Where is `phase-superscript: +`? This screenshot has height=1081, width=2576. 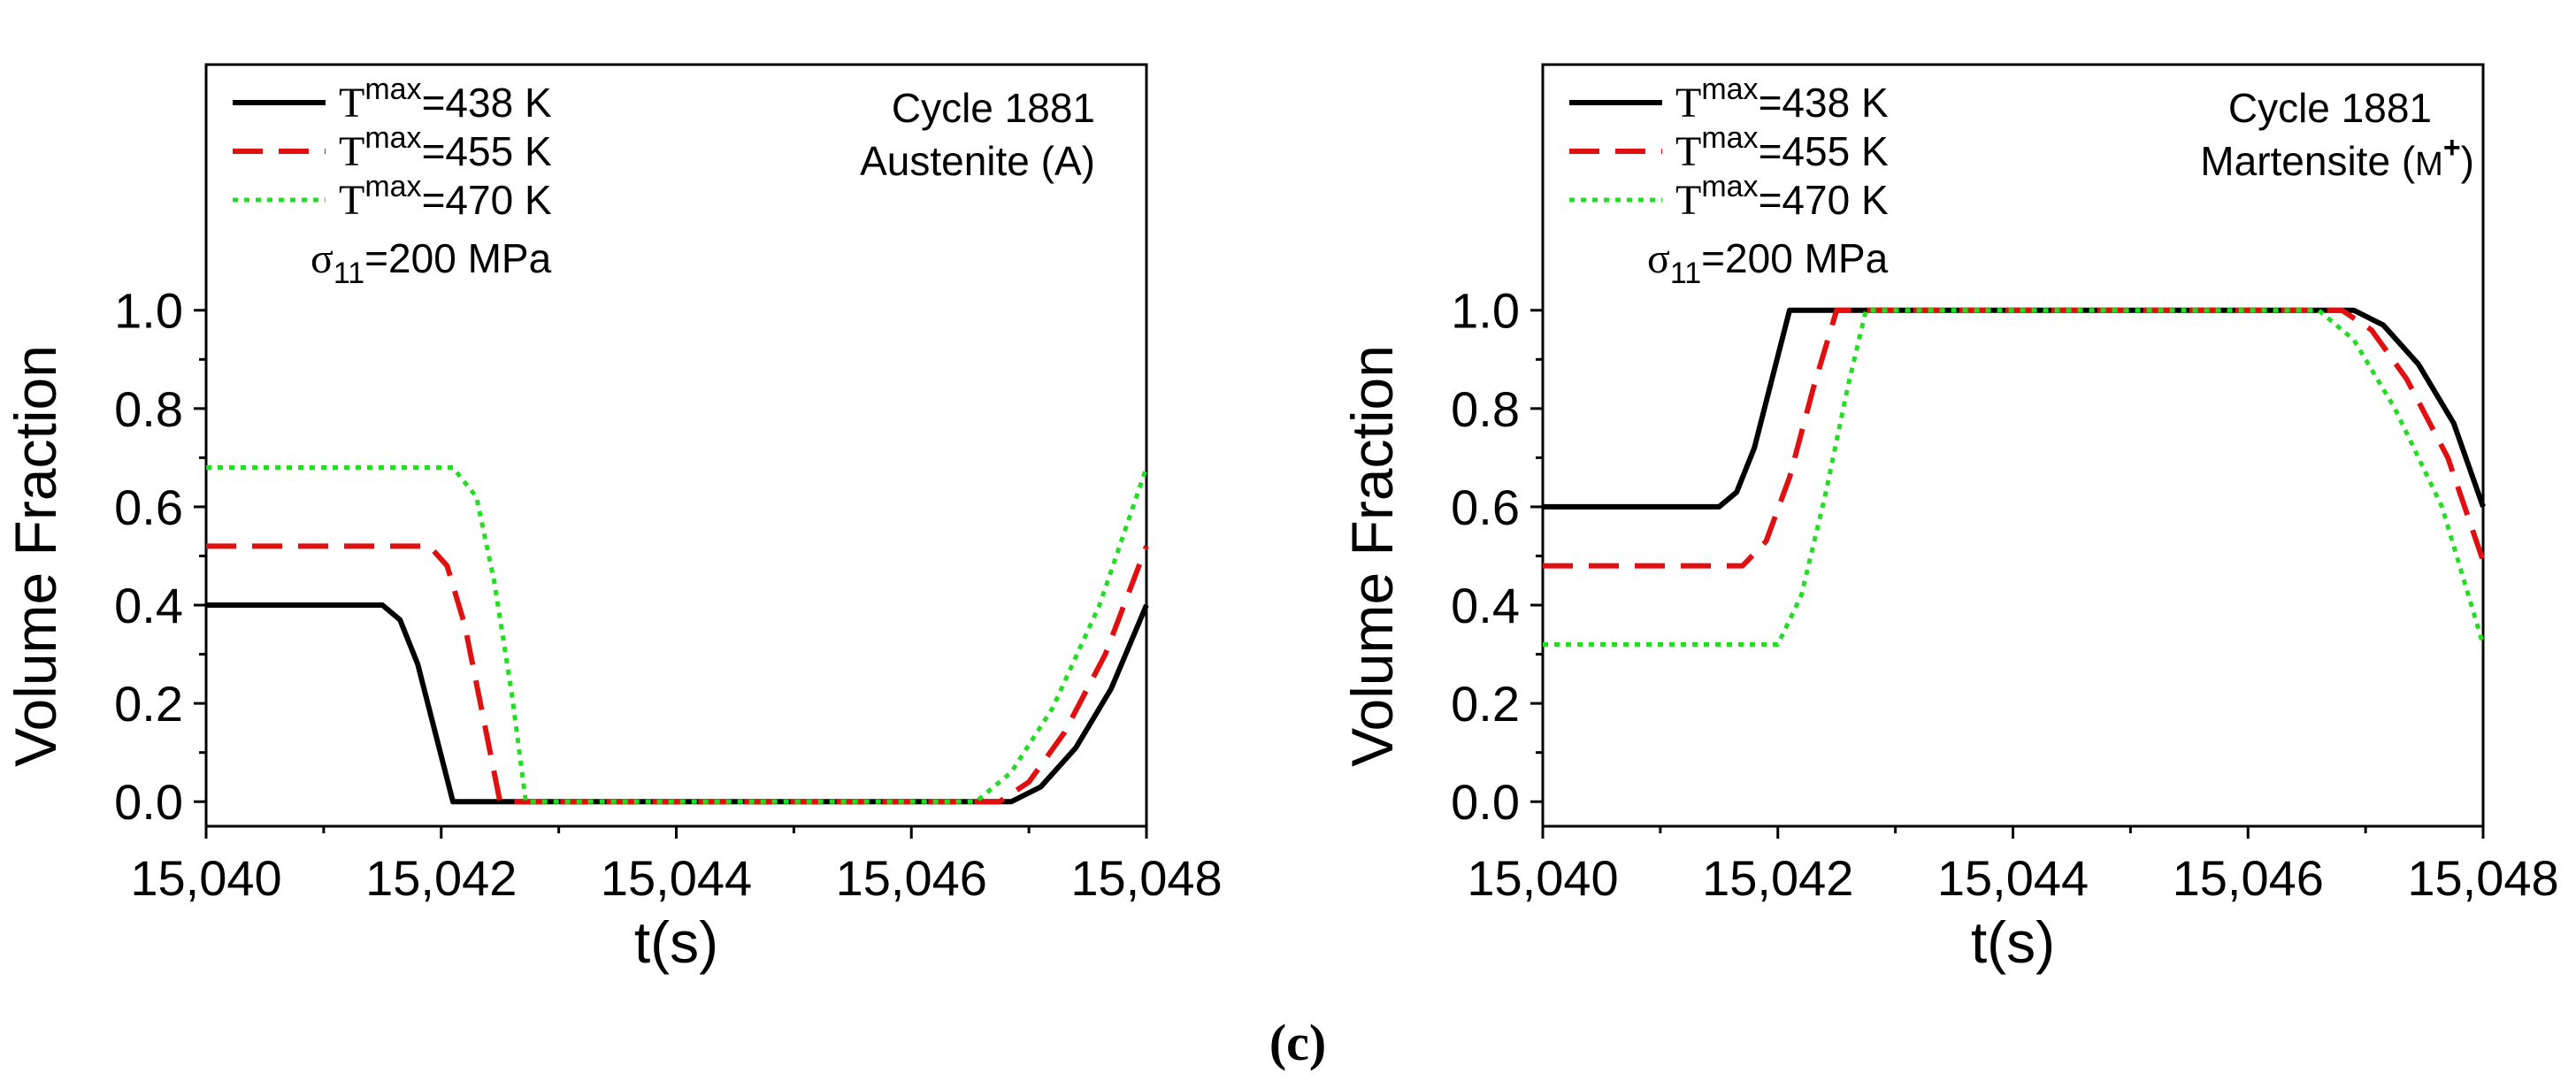
phase-superscript: + is located at coordinates (2452, 148).